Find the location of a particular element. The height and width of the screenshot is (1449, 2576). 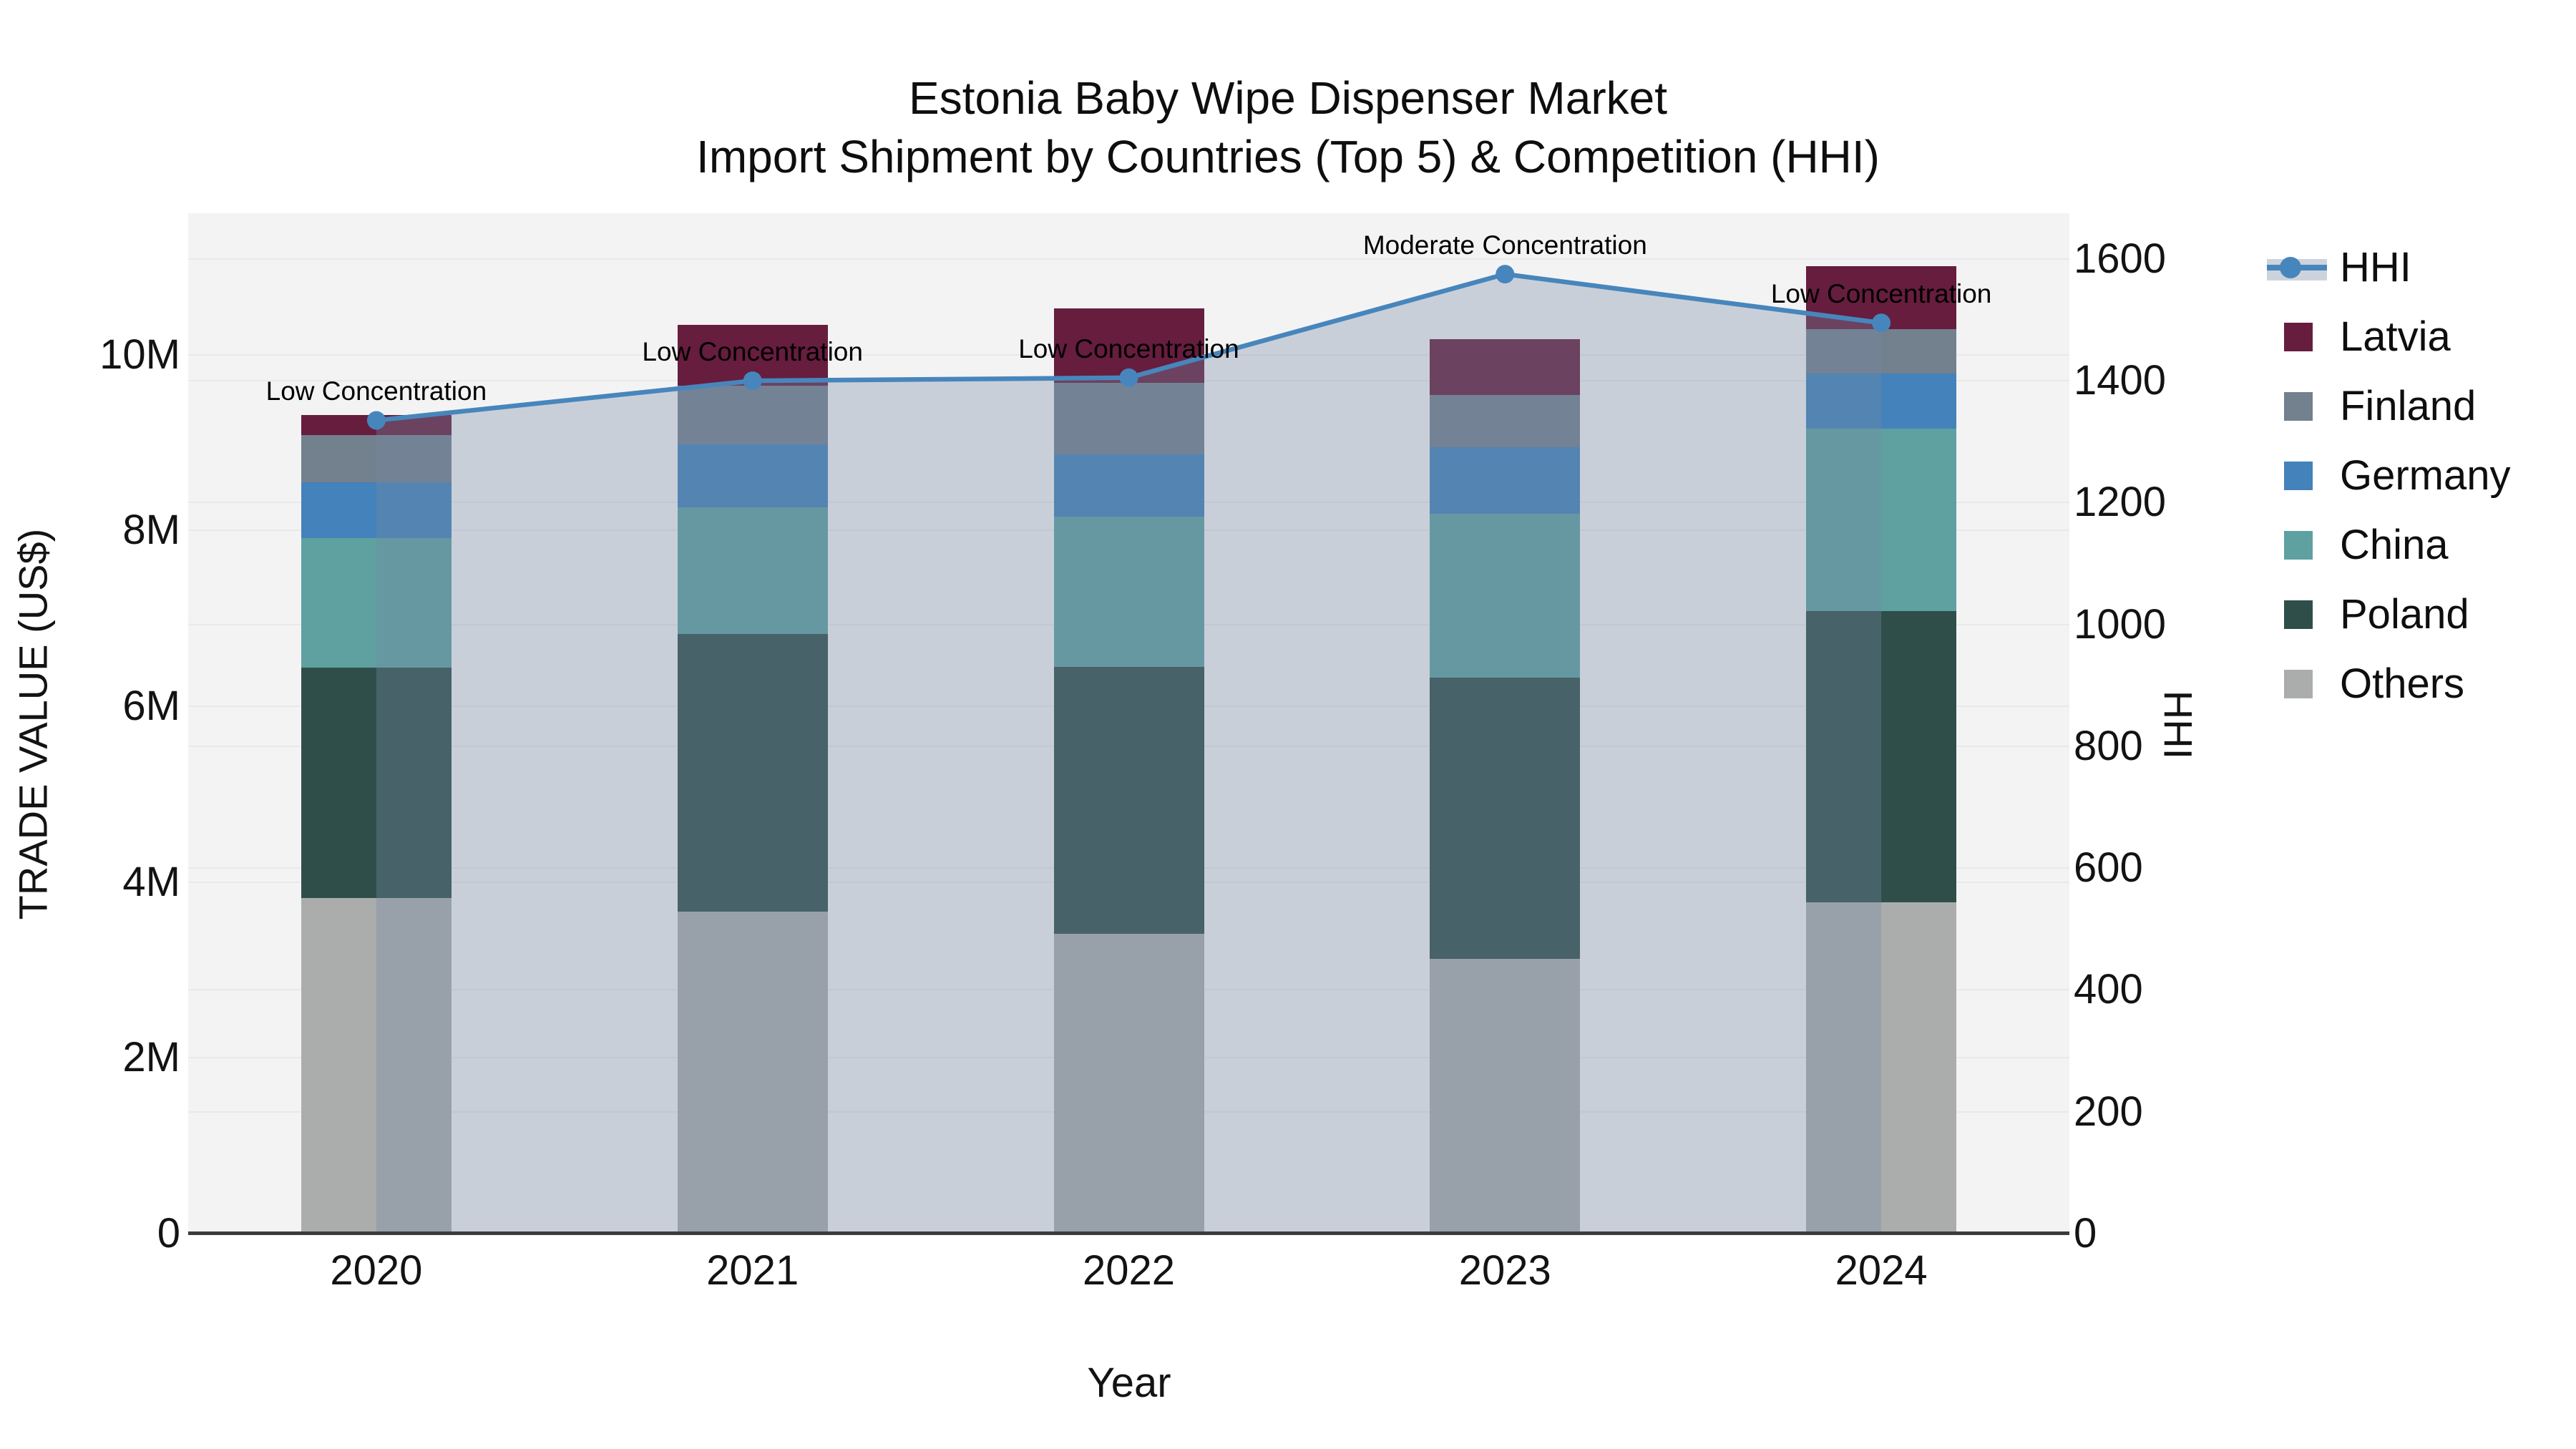

legend-item-china: China is located at coordinates (2389, 545).